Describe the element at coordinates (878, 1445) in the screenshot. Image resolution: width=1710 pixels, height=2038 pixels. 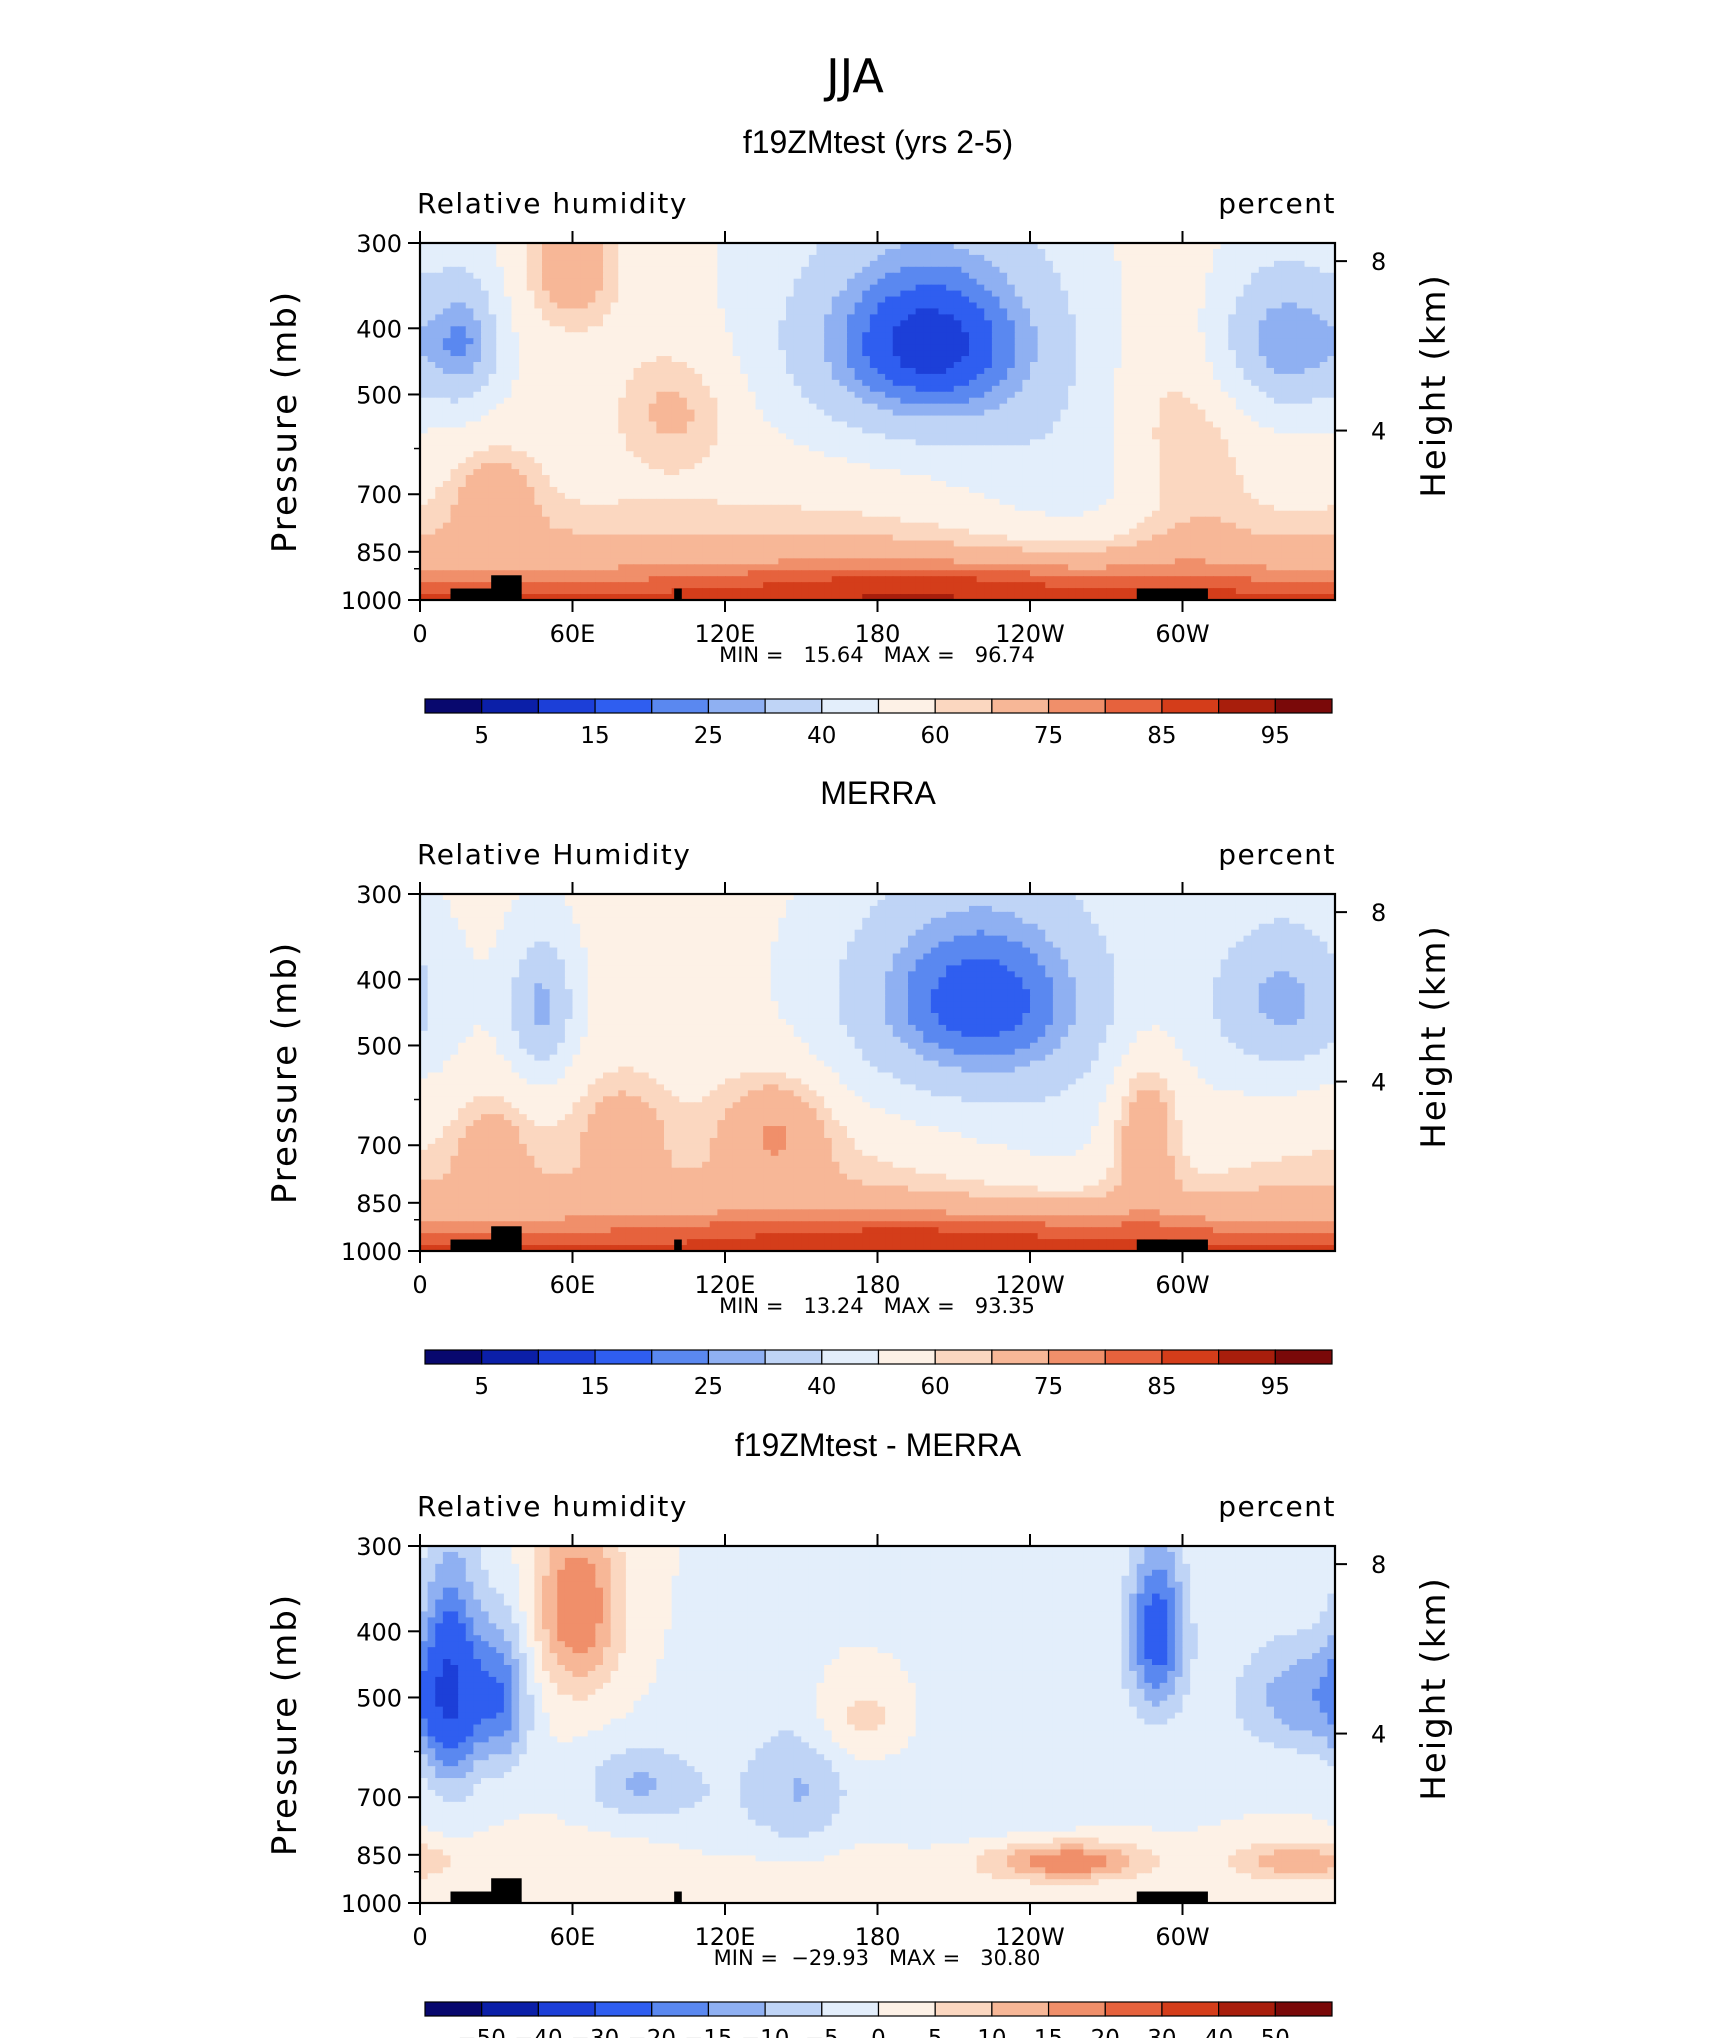
I see `panel-title: f19ZMtest - MERRA` at that location.